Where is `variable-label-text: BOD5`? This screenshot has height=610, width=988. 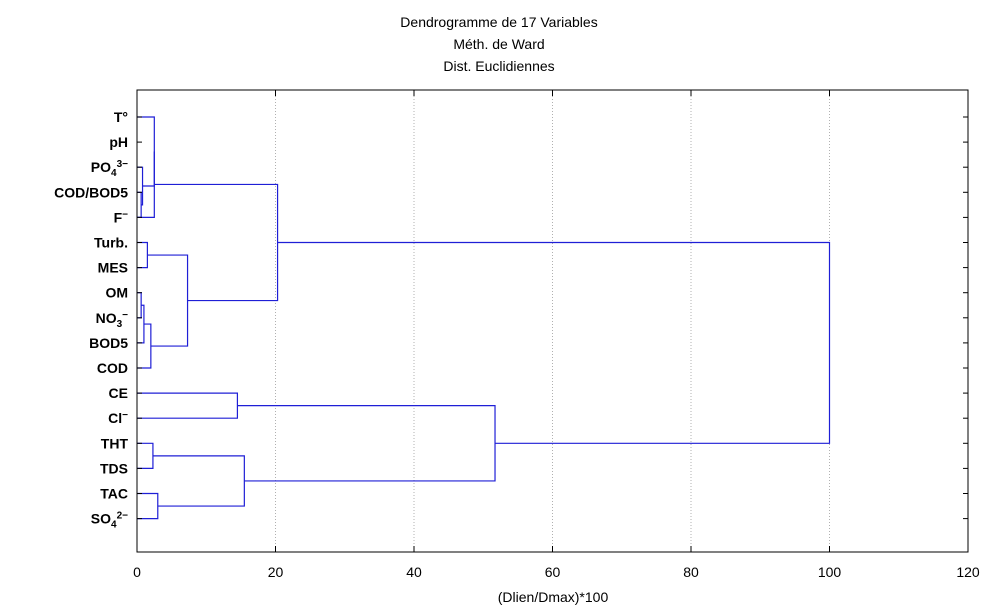
variable-label-text: BOD5 is located at coordinates (108, 343).